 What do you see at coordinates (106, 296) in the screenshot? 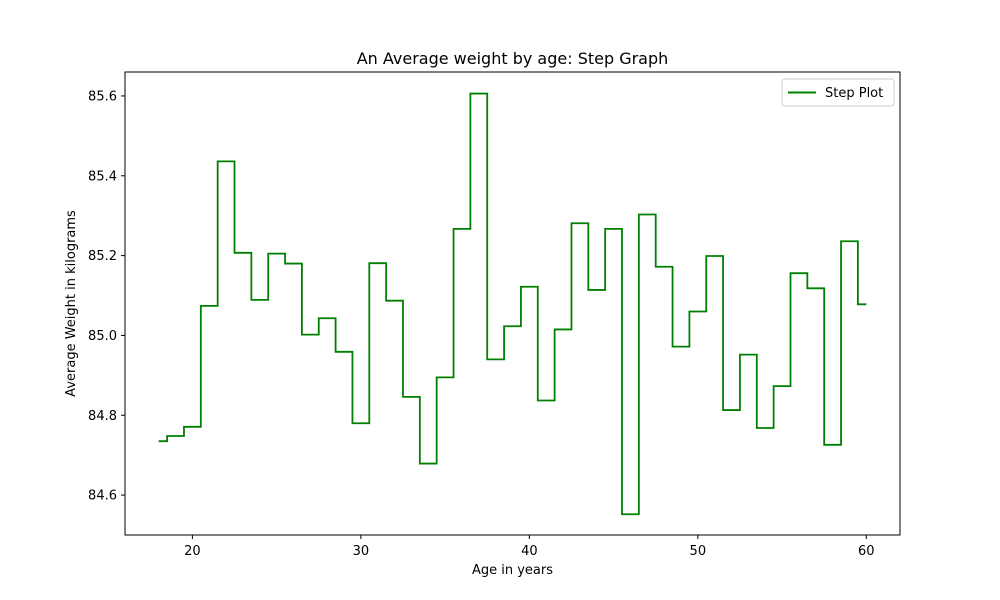
I see `y-axis: 84.6 84.8 85.0 85.2 85.4 85.6` at bounding box center [106, 296].